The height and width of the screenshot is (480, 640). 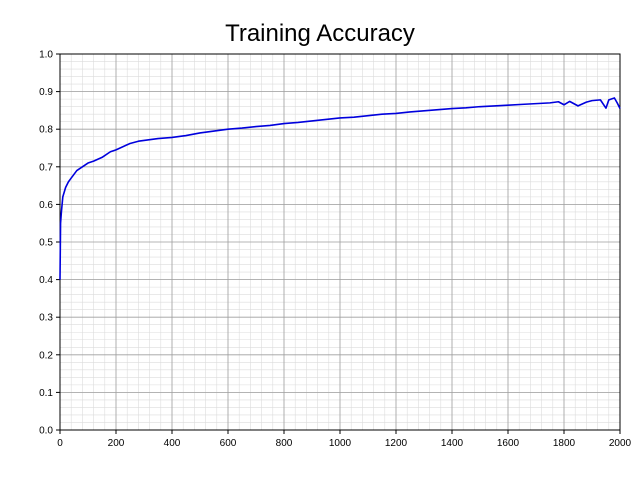 What do you see at coordinates (340, 432) in the screenshot?
I see `x-axis-ticks` at bounding box center [340, 432].